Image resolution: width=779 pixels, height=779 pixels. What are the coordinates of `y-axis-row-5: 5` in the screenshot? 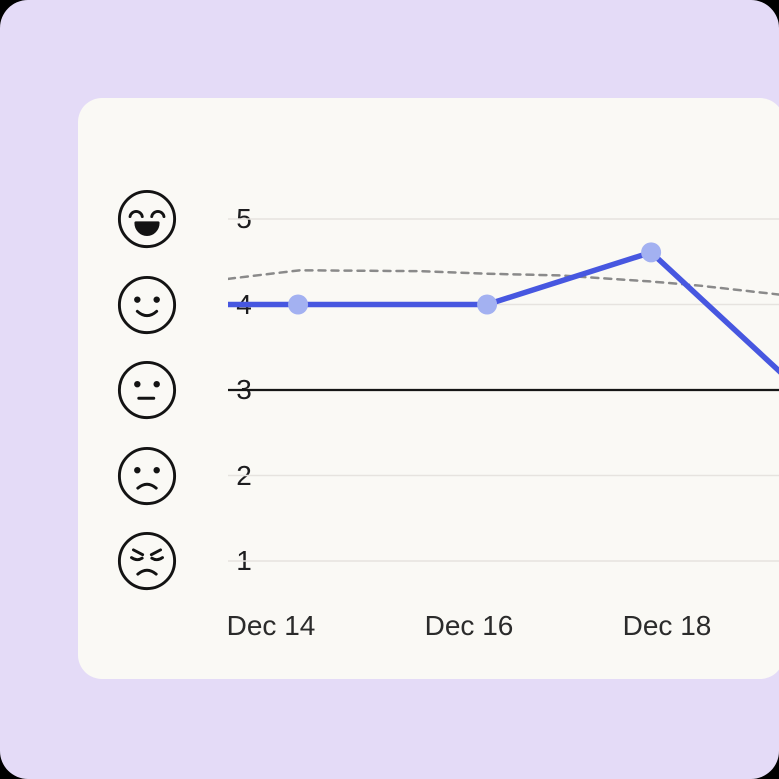 It's located at (184, 219).